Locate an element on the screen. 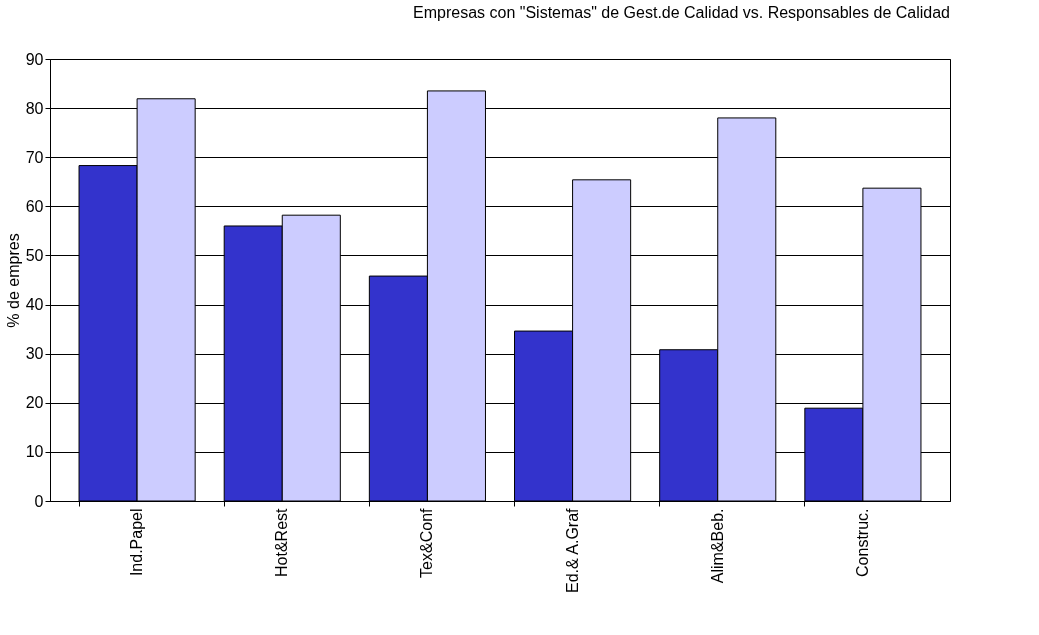 The width and height of the screenshot is (1039, 635). x-tick-label: Tex&Conf is located at coordinates (427, 542).